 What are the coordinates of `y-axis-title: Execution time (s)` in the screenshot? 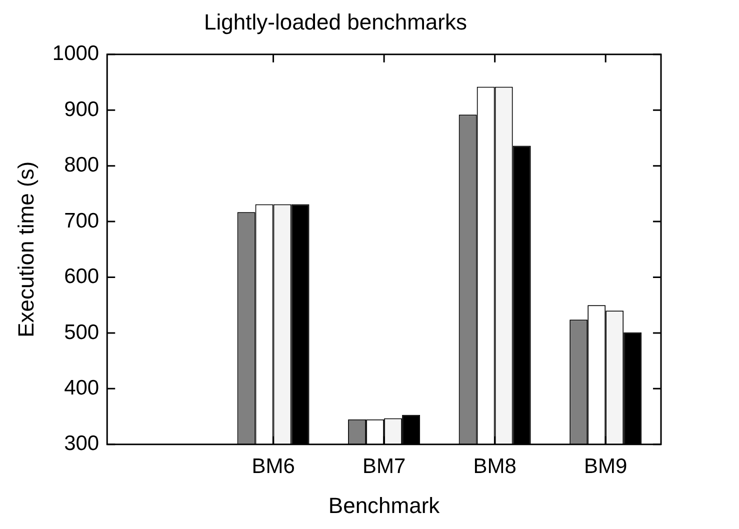 It's located at (25, 249).